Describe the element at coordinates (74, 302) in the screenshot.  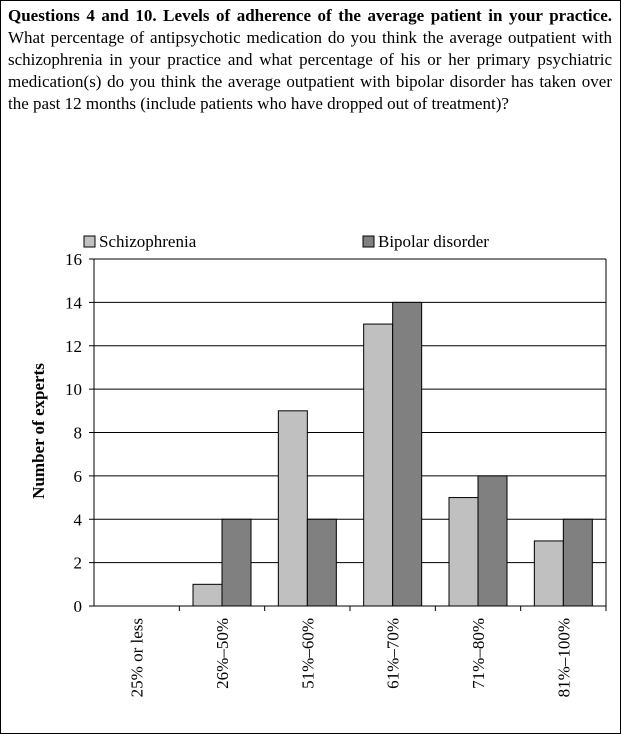
I see `y-tick-label: 14` at that location.